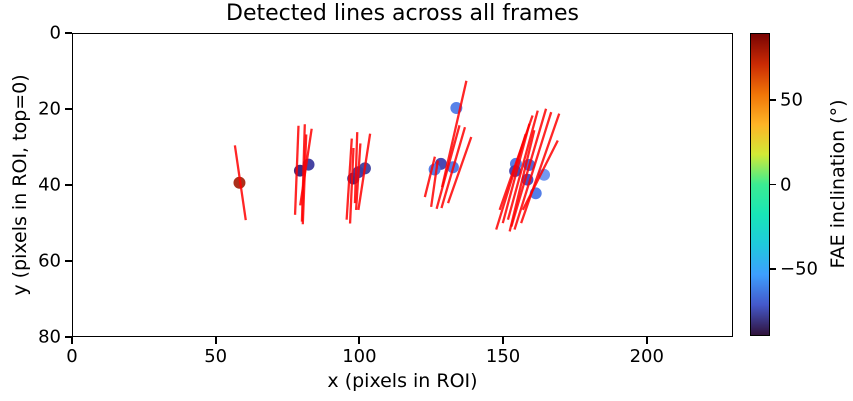  I want to click on x-tick-label: 0, so click(72, 356).